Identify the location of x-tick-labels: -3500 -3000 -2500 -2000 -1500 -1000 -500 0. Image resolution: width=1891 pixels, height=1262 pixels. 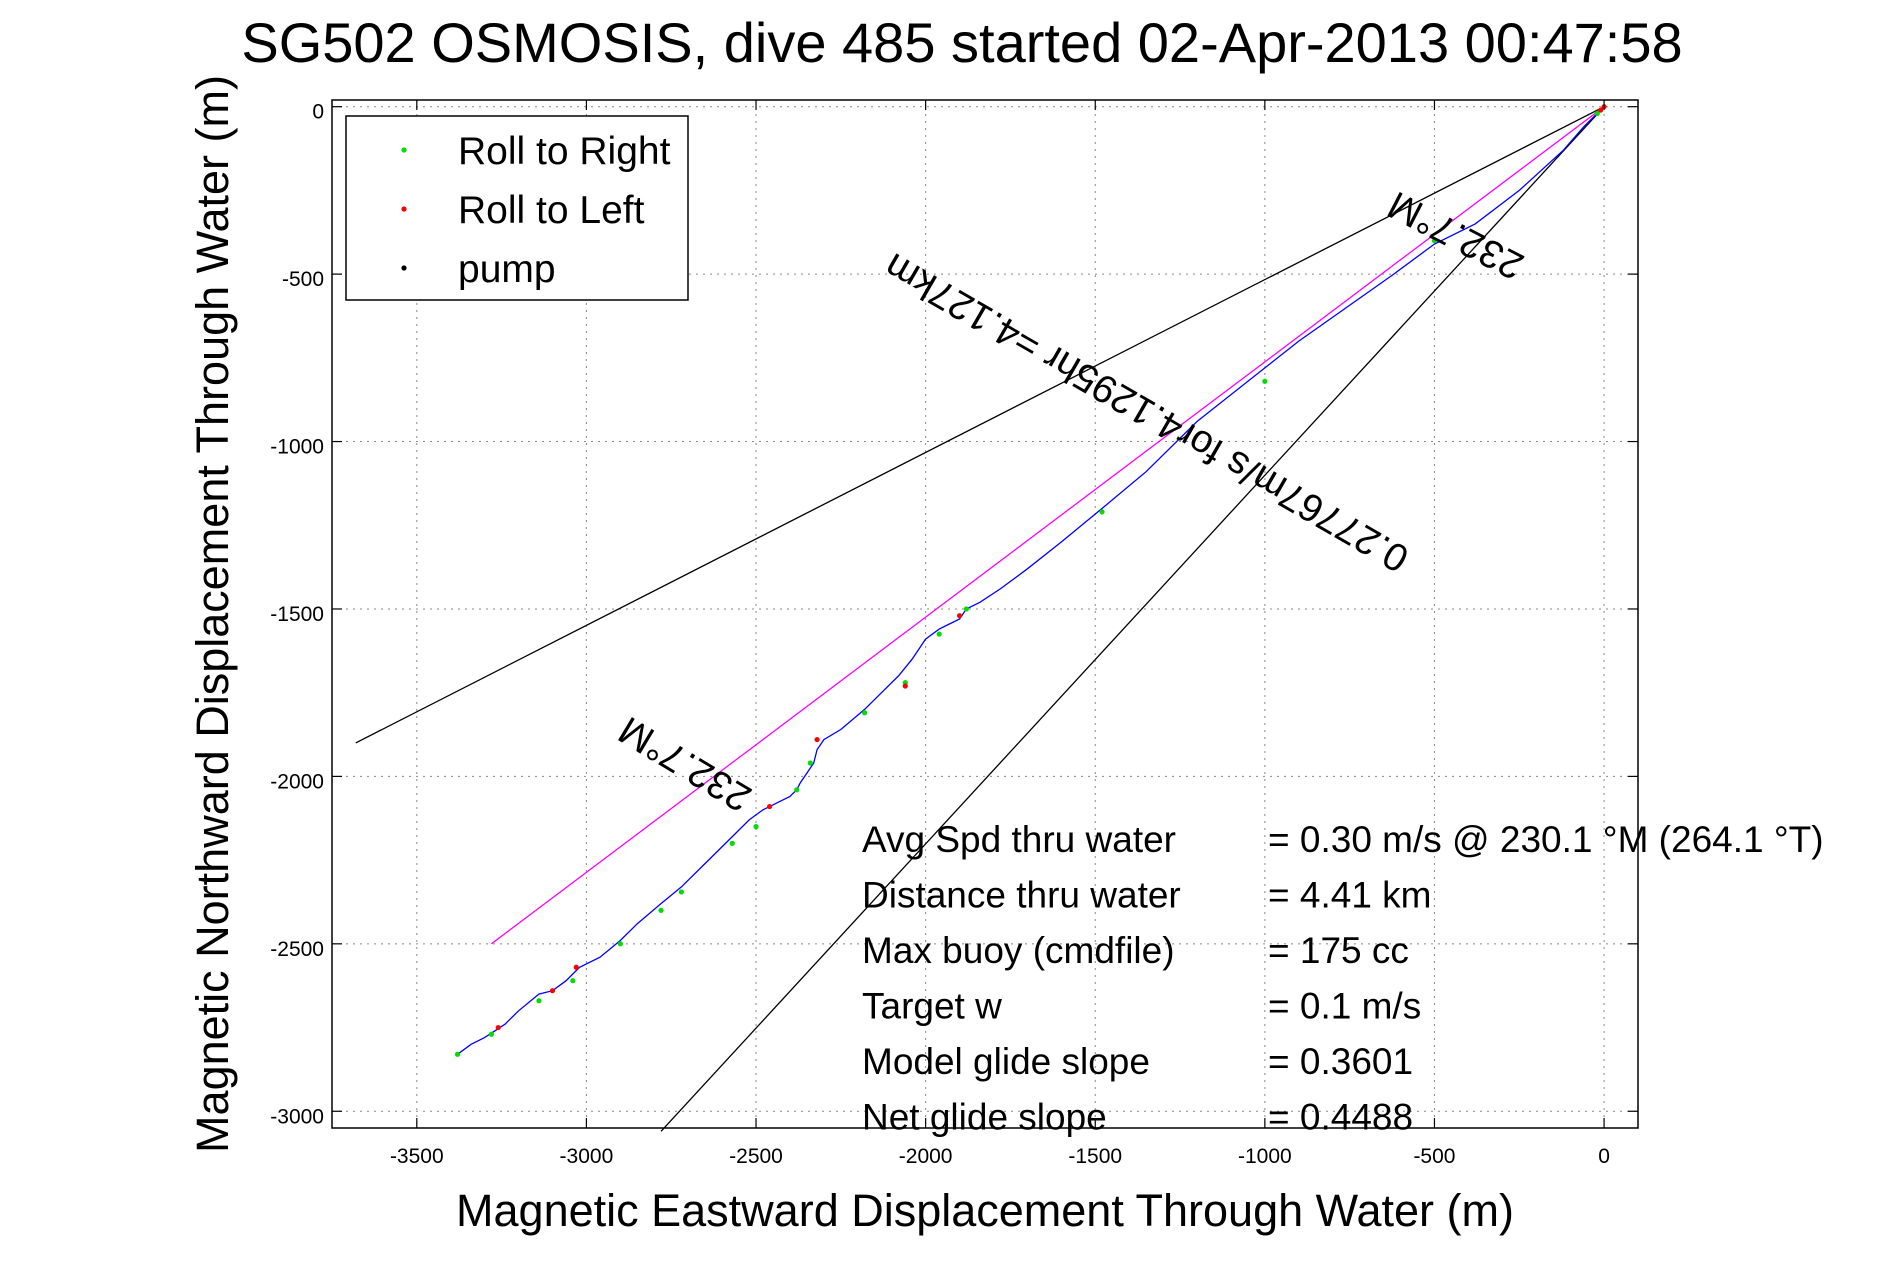
(1000, 1156).